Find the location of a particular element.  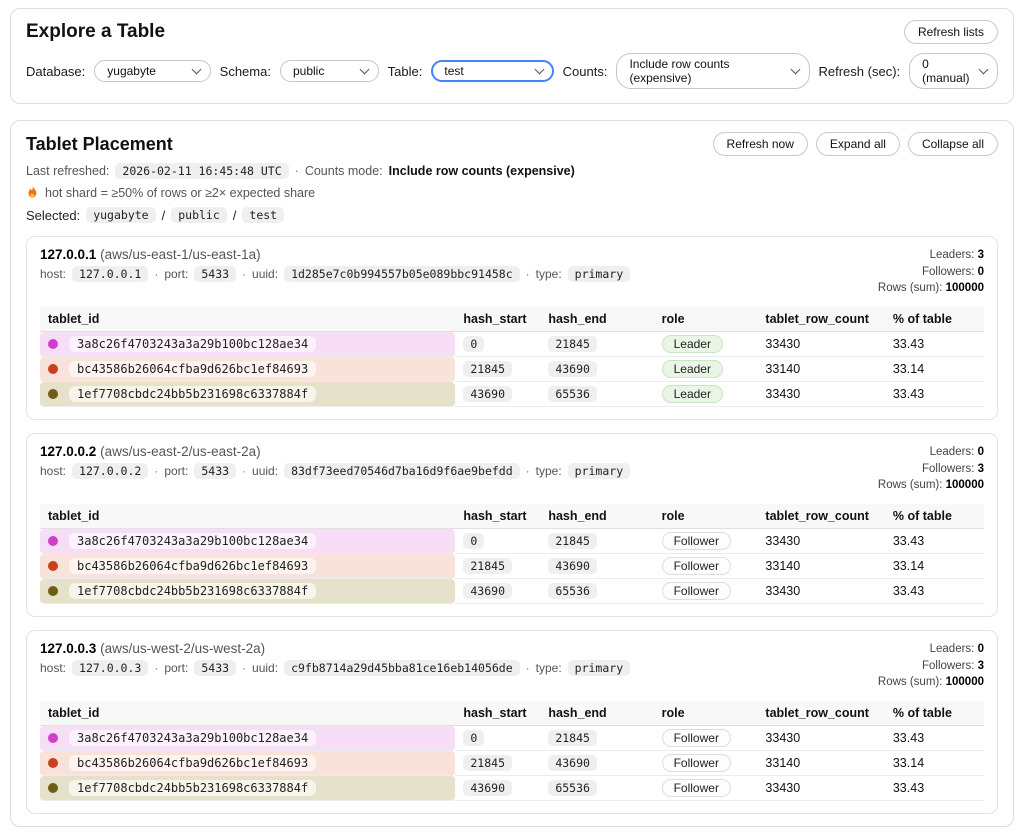

refresh-sec-select-value: 0 (manual) is located at coordinates (946, 71).